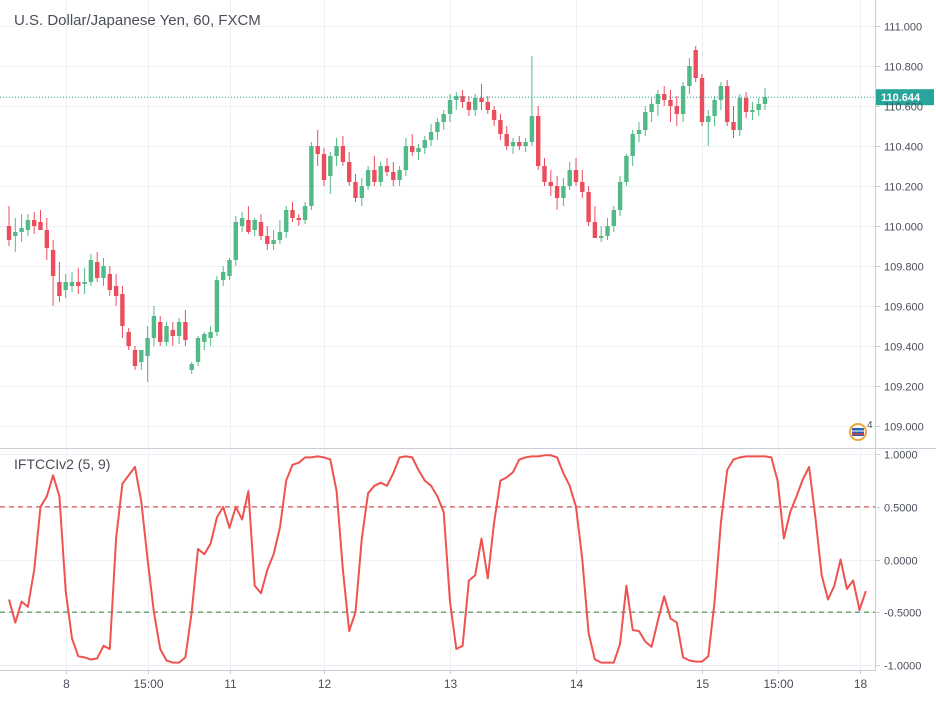 This screenshot has height=704, width=936. What do you see at coordinates (858, 432) in the screenshot?
I see `symbol-flag-icon` at bounding box center [858, 432].